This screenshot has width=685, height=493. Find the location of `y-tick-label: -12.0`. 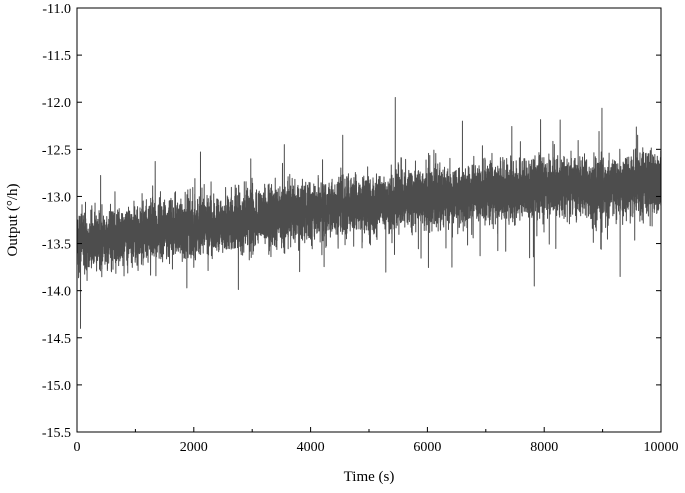

y-tick-label: -12.0 is located at coordinates (56, 103).